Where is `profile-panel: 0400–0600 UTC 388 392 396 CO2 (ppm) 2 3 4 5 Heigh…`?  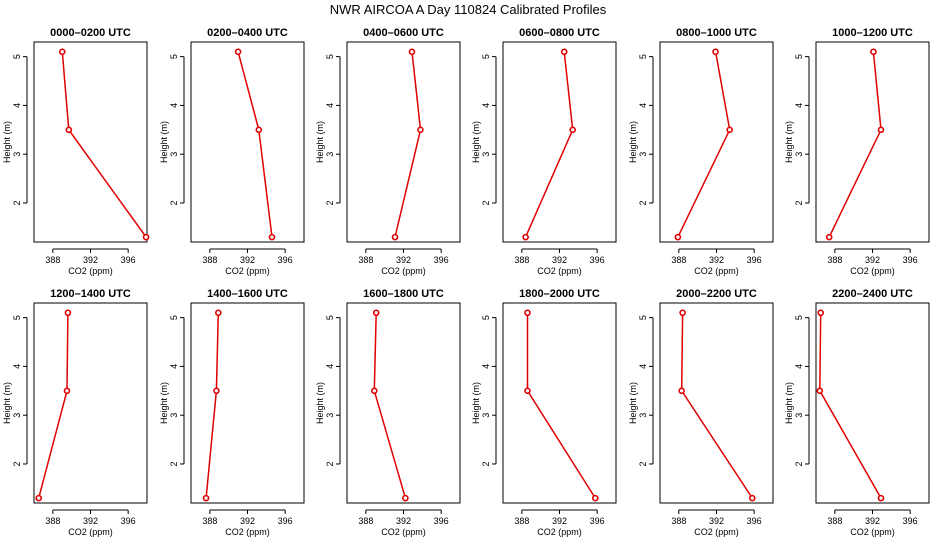
profile-panel: 0400–0600 UTC 388 392 396 CO2 (ppm) 2 3 4 5 Heigh… is located at coordinates (388, 151).